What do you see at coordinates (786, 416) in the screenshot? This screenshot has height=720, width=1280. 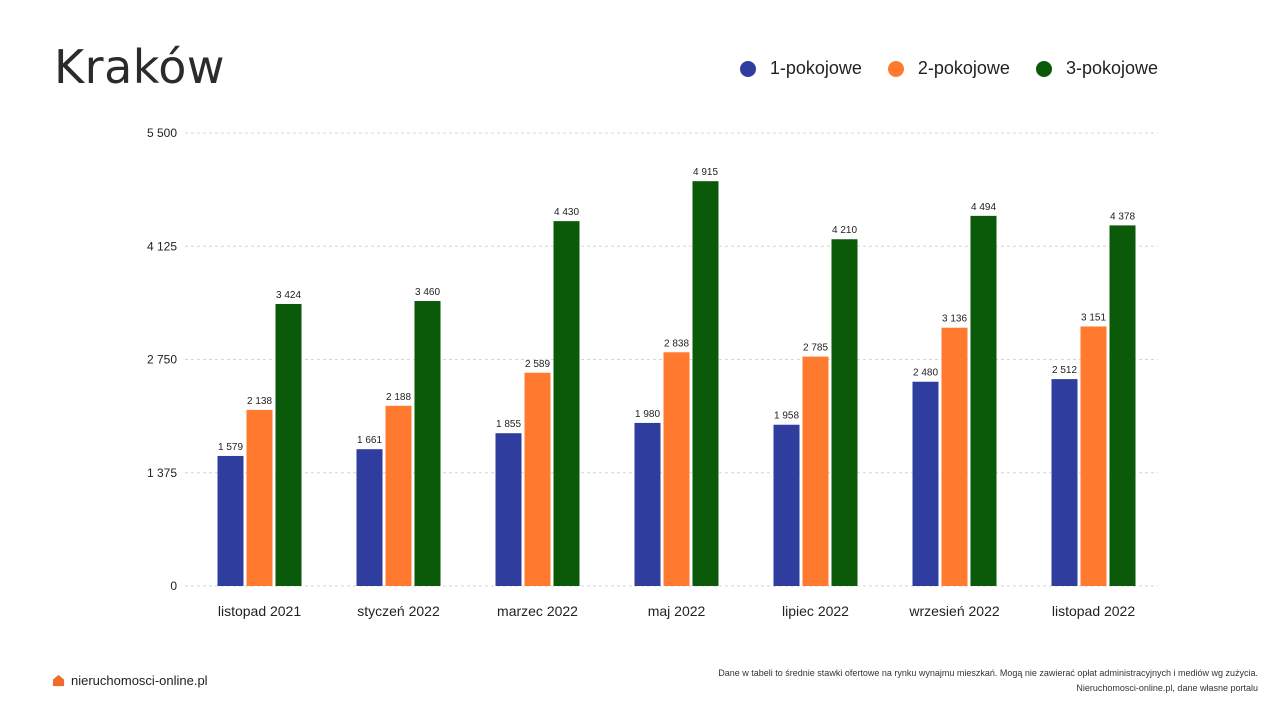 I see `data-label: 1 958` at bounding box center [786, 416].